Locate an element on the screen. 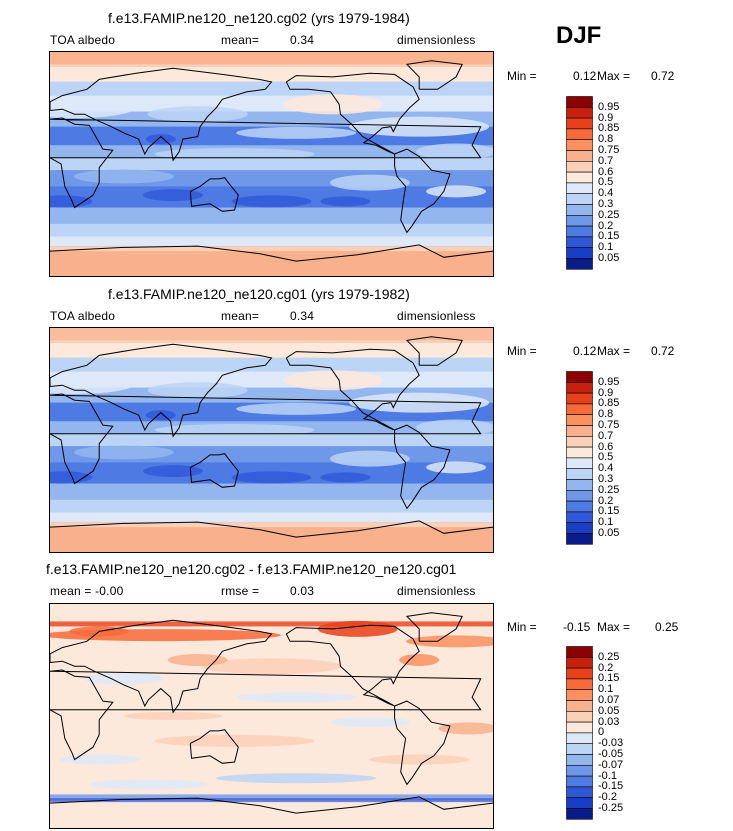 This screenshot has width=733, height=831. panel-2-min-value: 0.12 is located at coordinates (585, 351).